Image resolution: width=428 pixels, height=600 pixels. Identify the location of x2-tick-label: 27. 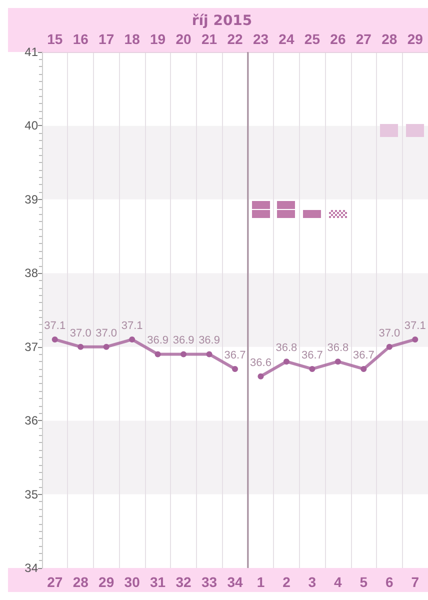
(364, 39).